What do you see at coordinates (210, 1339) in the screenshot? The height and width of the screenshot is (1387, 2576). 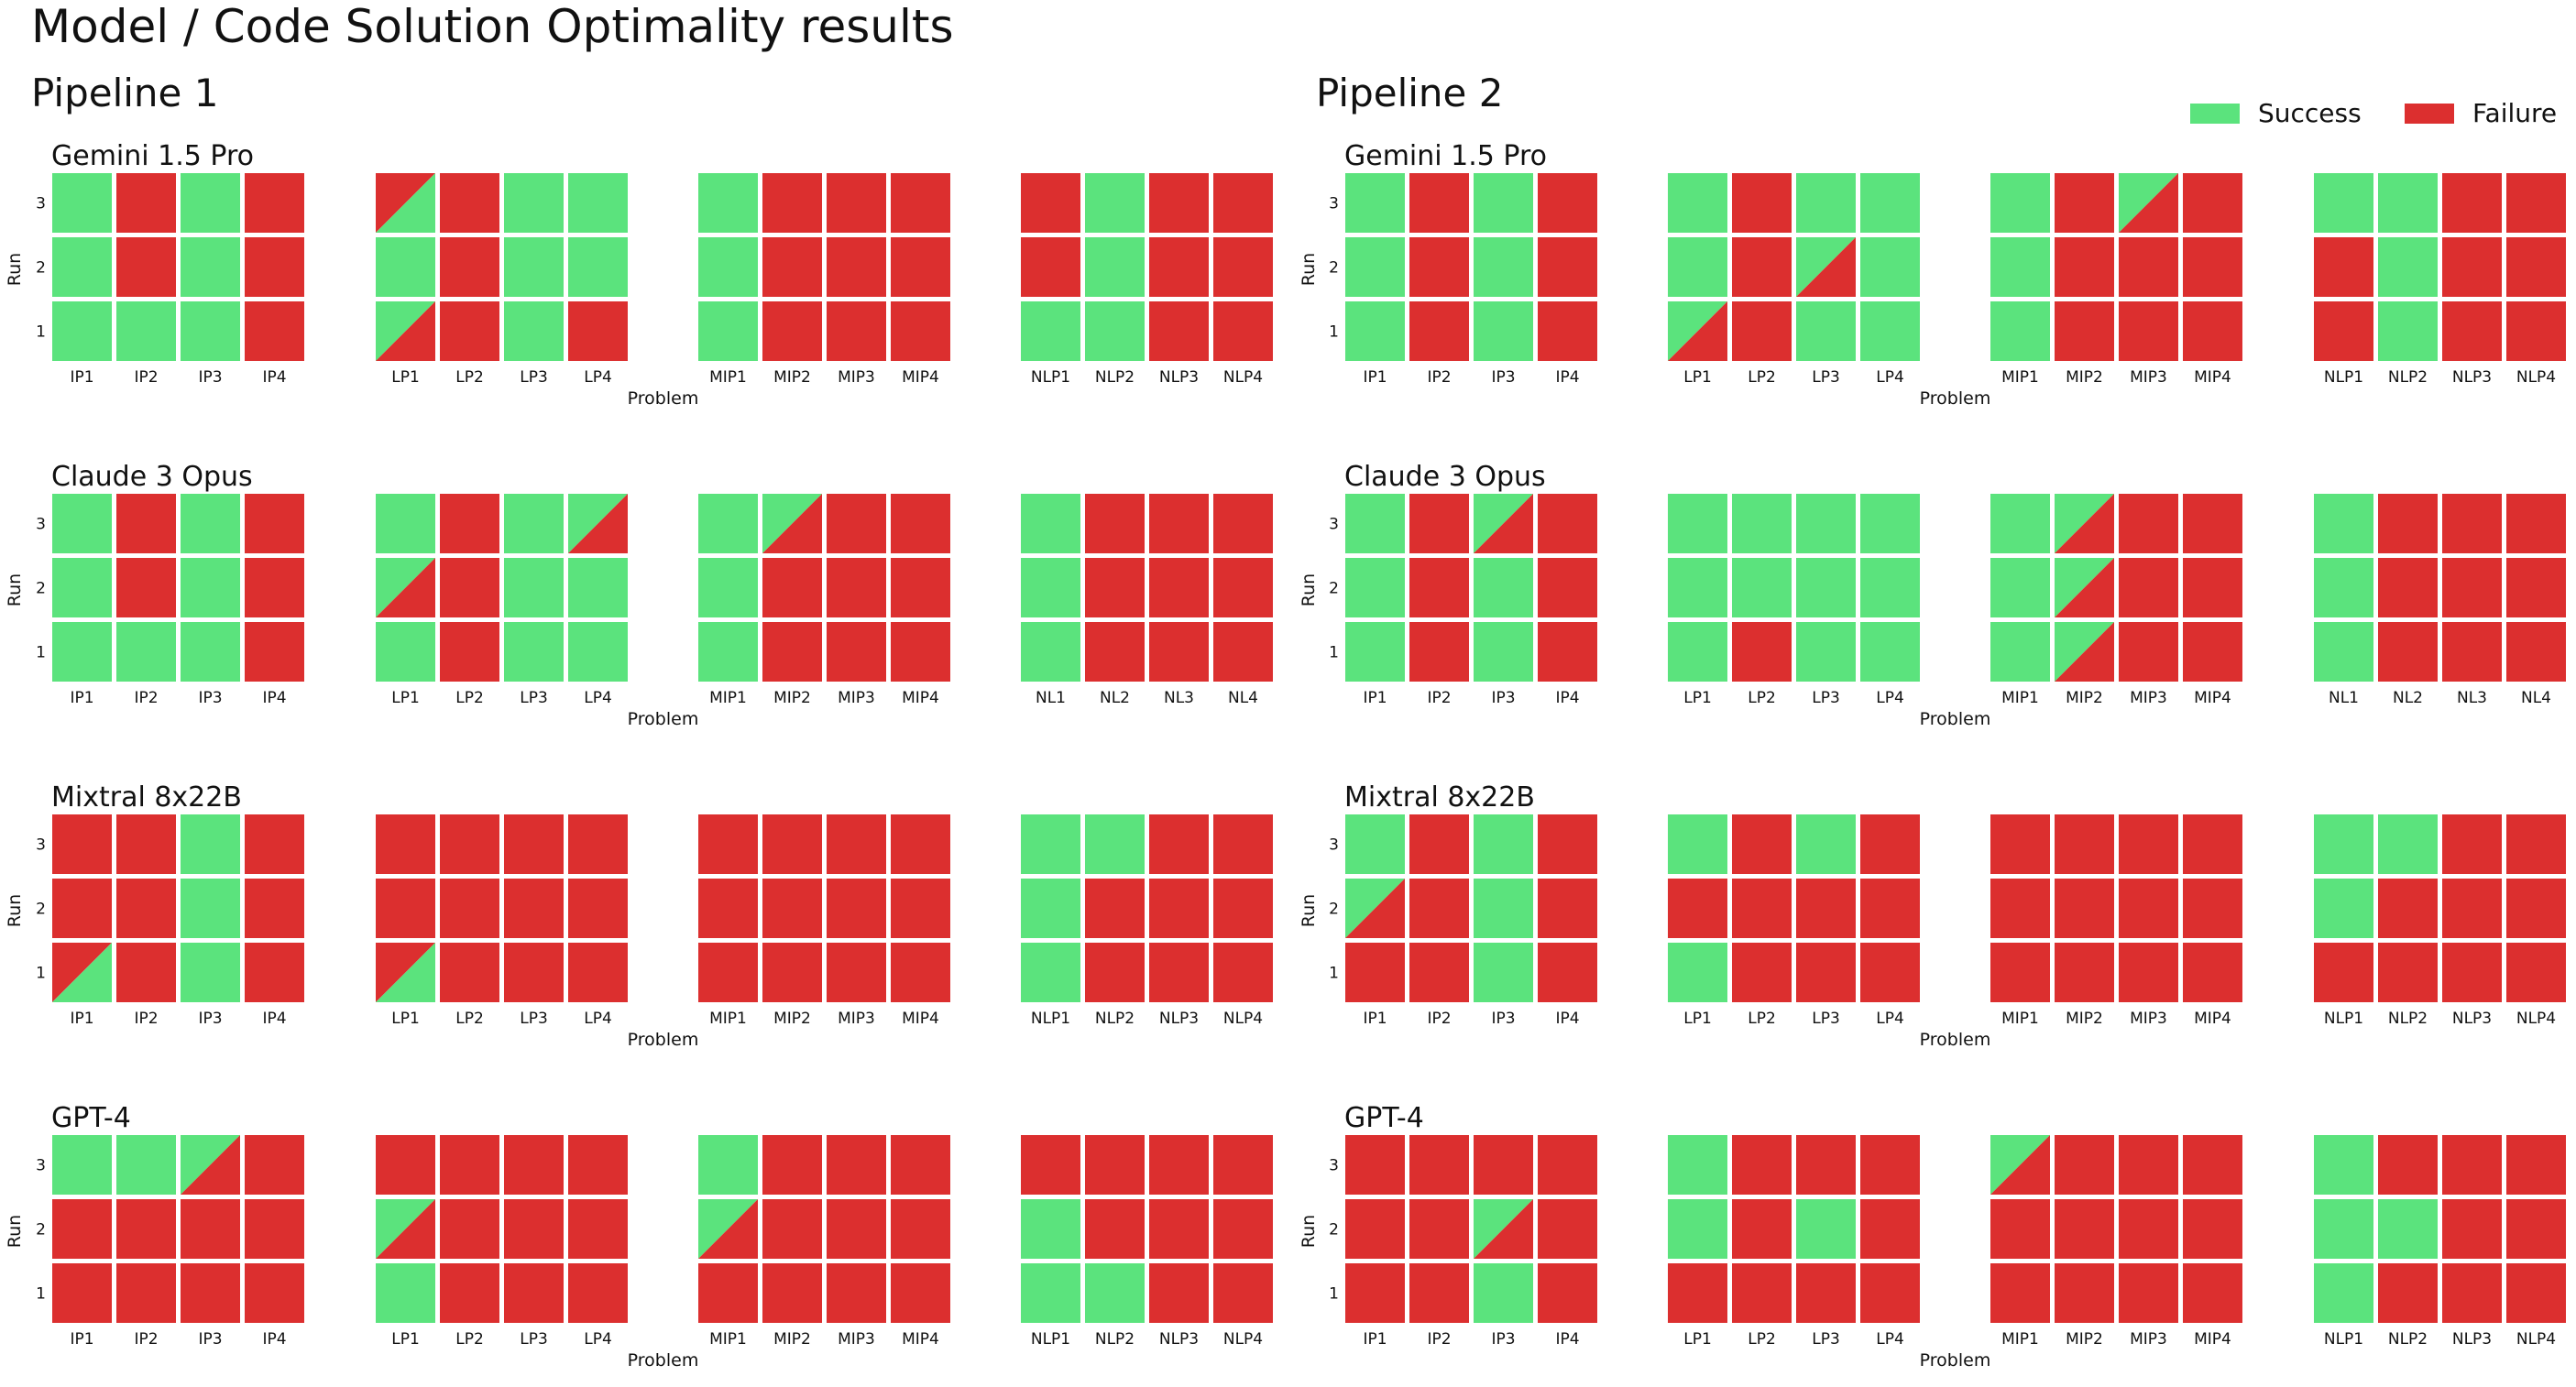 I see `problem-tick-label: IP3` at bounding box center [210, 1339].